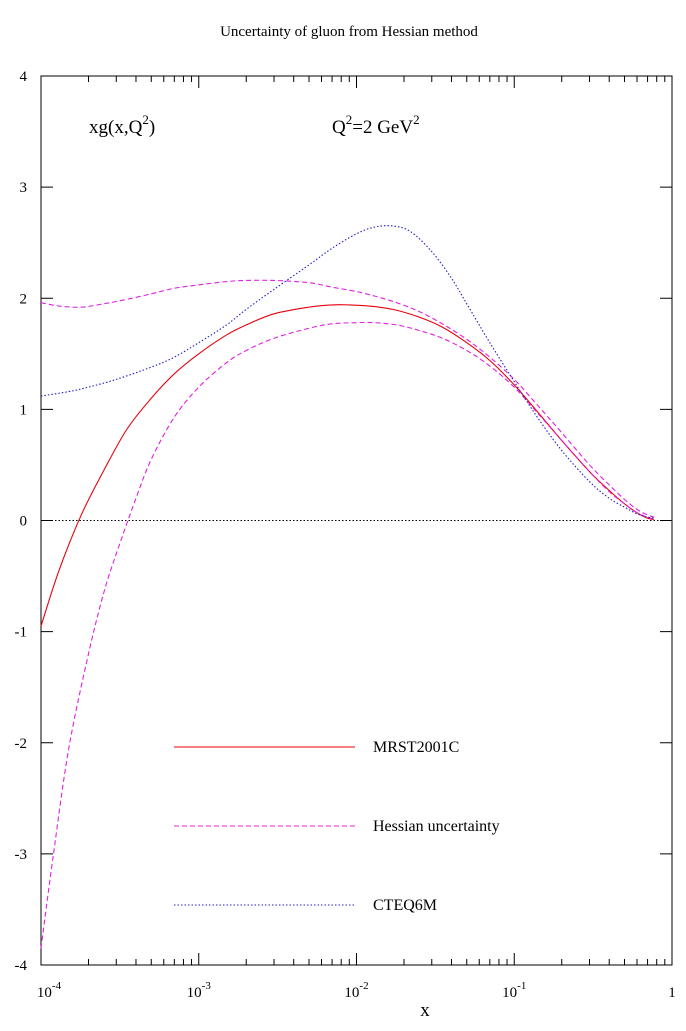  I want to click on y-tick-label: 2, so click(24, 299).